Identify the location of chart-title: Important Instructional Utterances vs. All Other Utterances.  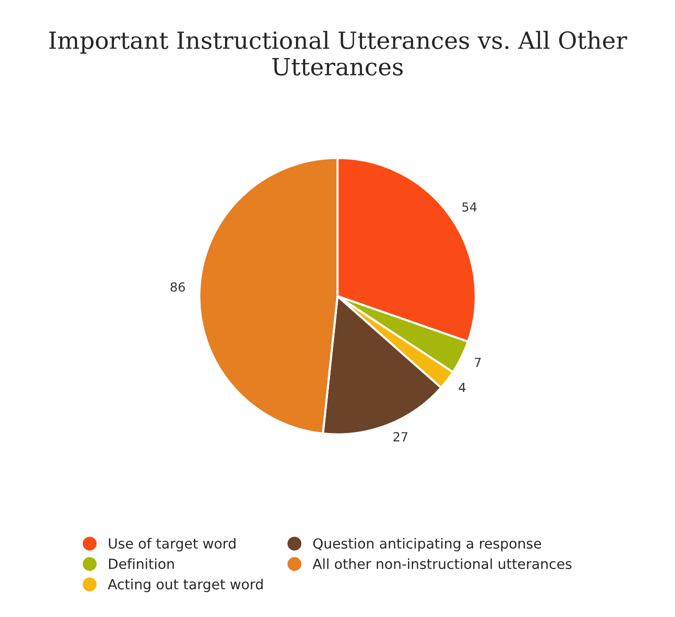
(338, 53).